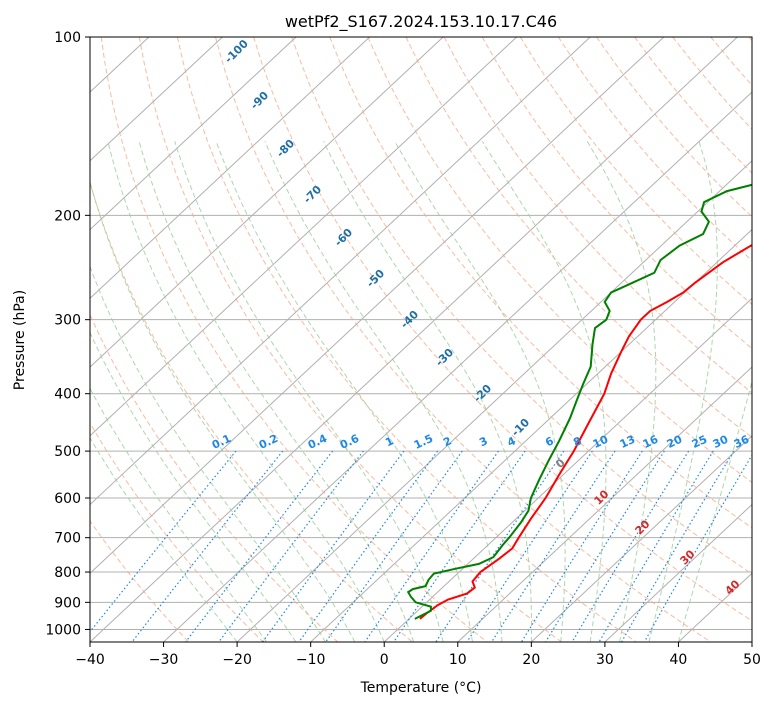  I want to click on y-tick-label: 400, so click(67, 395).